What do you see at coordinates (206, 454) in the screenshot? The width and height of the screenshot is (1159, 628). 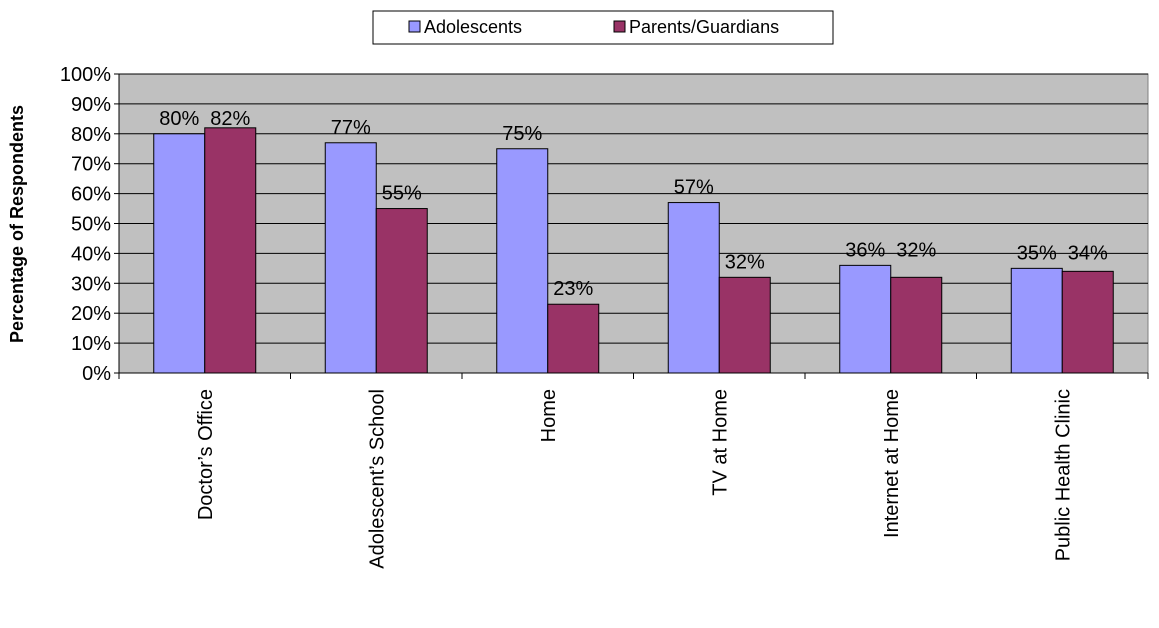 I see `x-tick-label: Doctor’s Office` at bounding box center [206, 454].